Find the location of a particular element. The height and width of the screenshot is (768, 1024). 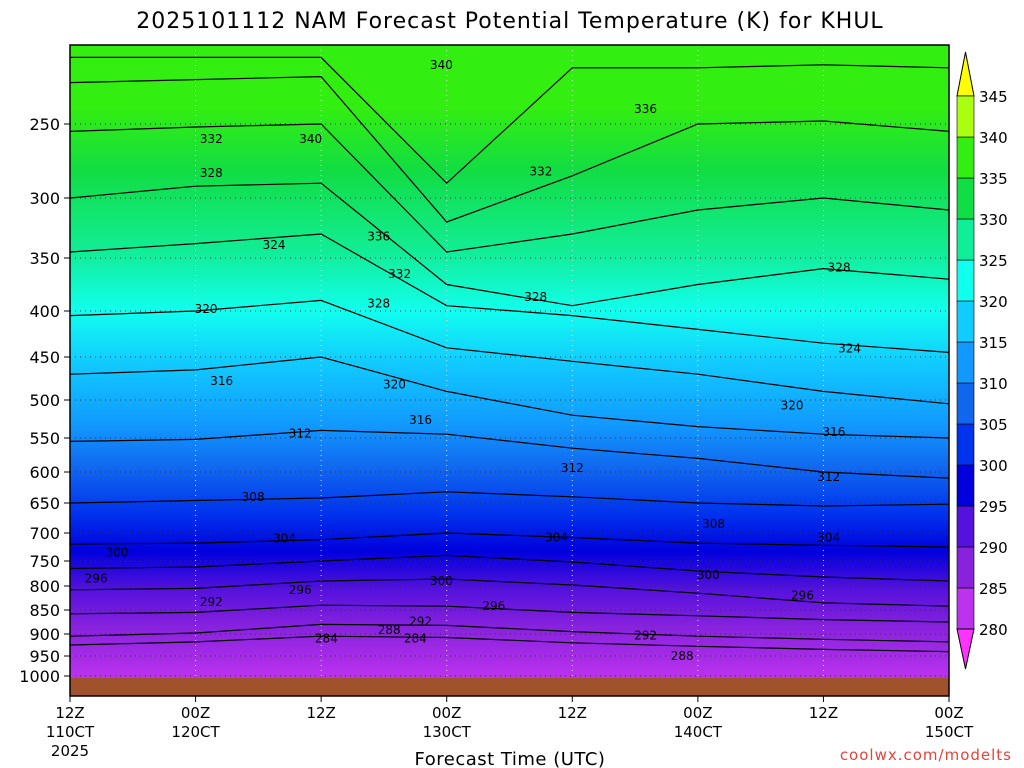

y-tick-label: 550 is located at coordinates (44, 438).